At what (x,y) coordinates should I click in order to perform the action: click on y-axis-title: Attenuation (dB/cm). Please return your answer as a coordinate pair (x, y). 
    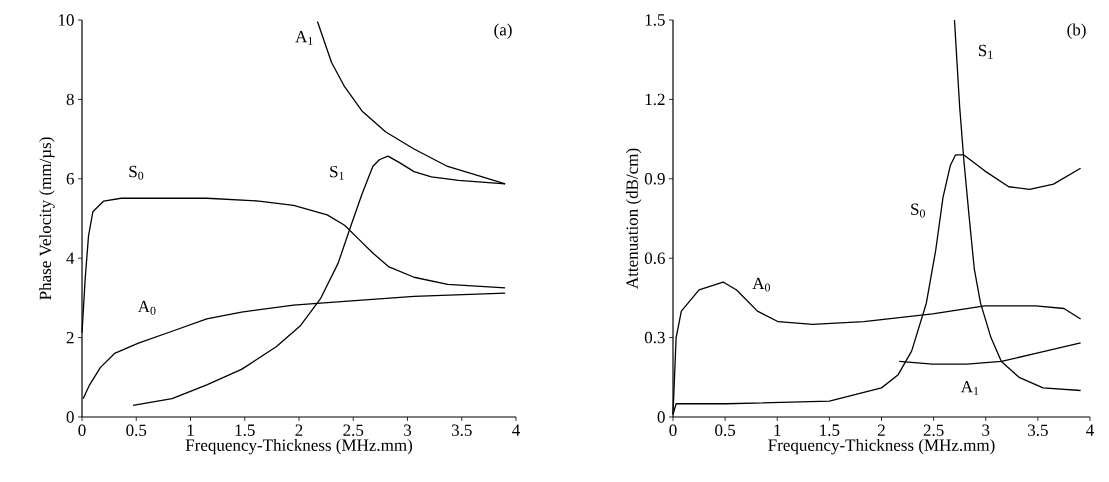
    Looking at the image, I should click on (633, 218).